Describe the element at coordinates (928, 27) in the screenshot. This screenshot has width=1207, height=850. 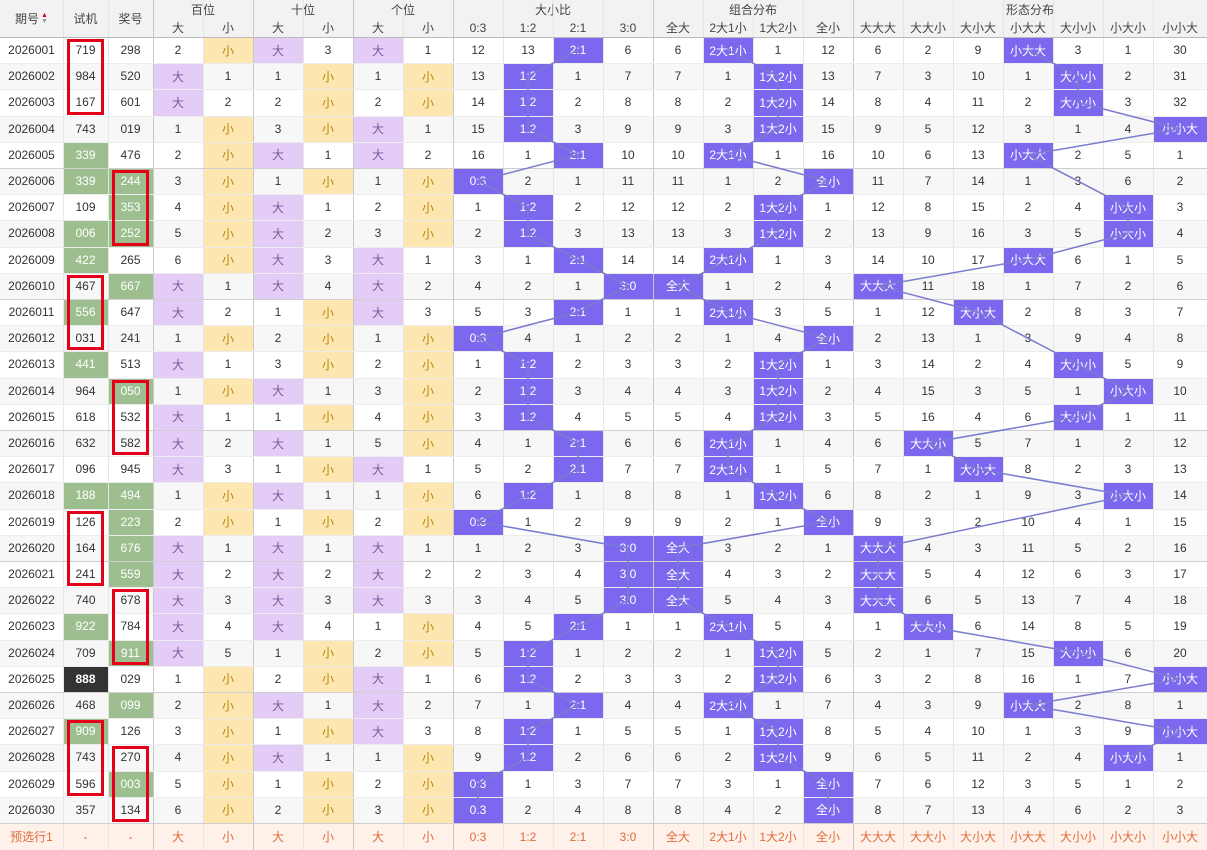
I see `sub-header: 大大小` at that location.